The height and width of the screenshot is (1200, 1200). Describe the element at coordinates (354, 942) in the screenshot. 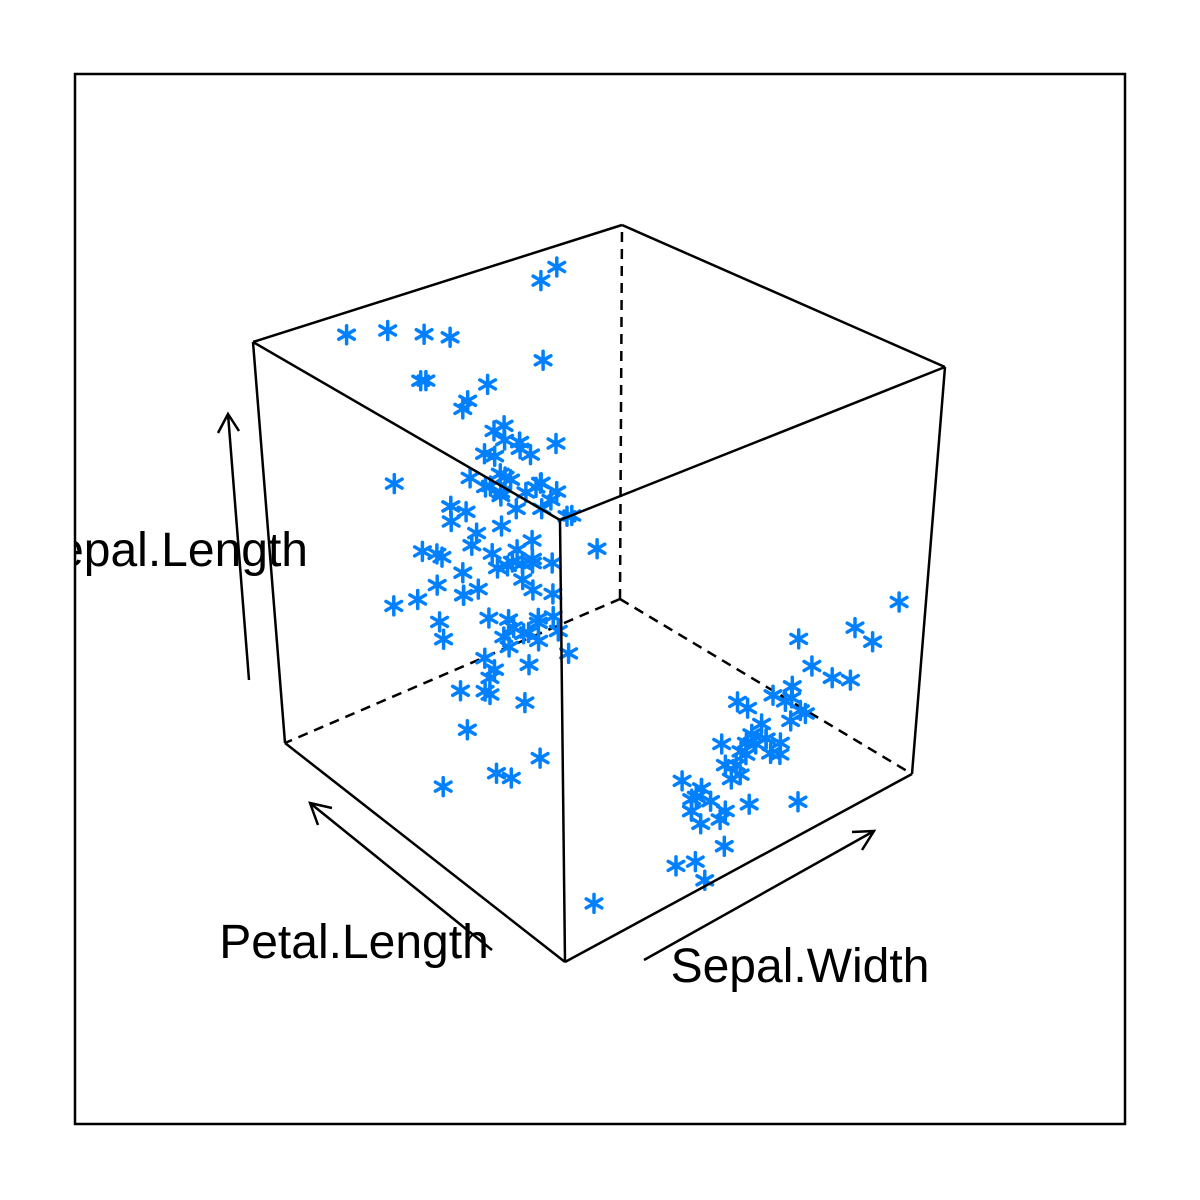

I see `y-axis-label: Petal.Length` at that location.